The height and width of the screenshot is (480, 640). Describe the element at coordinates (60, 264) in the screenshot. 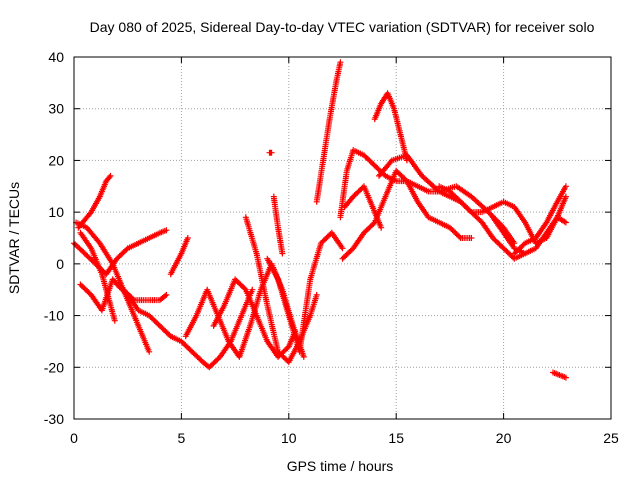

I see `y-tick-label: 0` at that location.